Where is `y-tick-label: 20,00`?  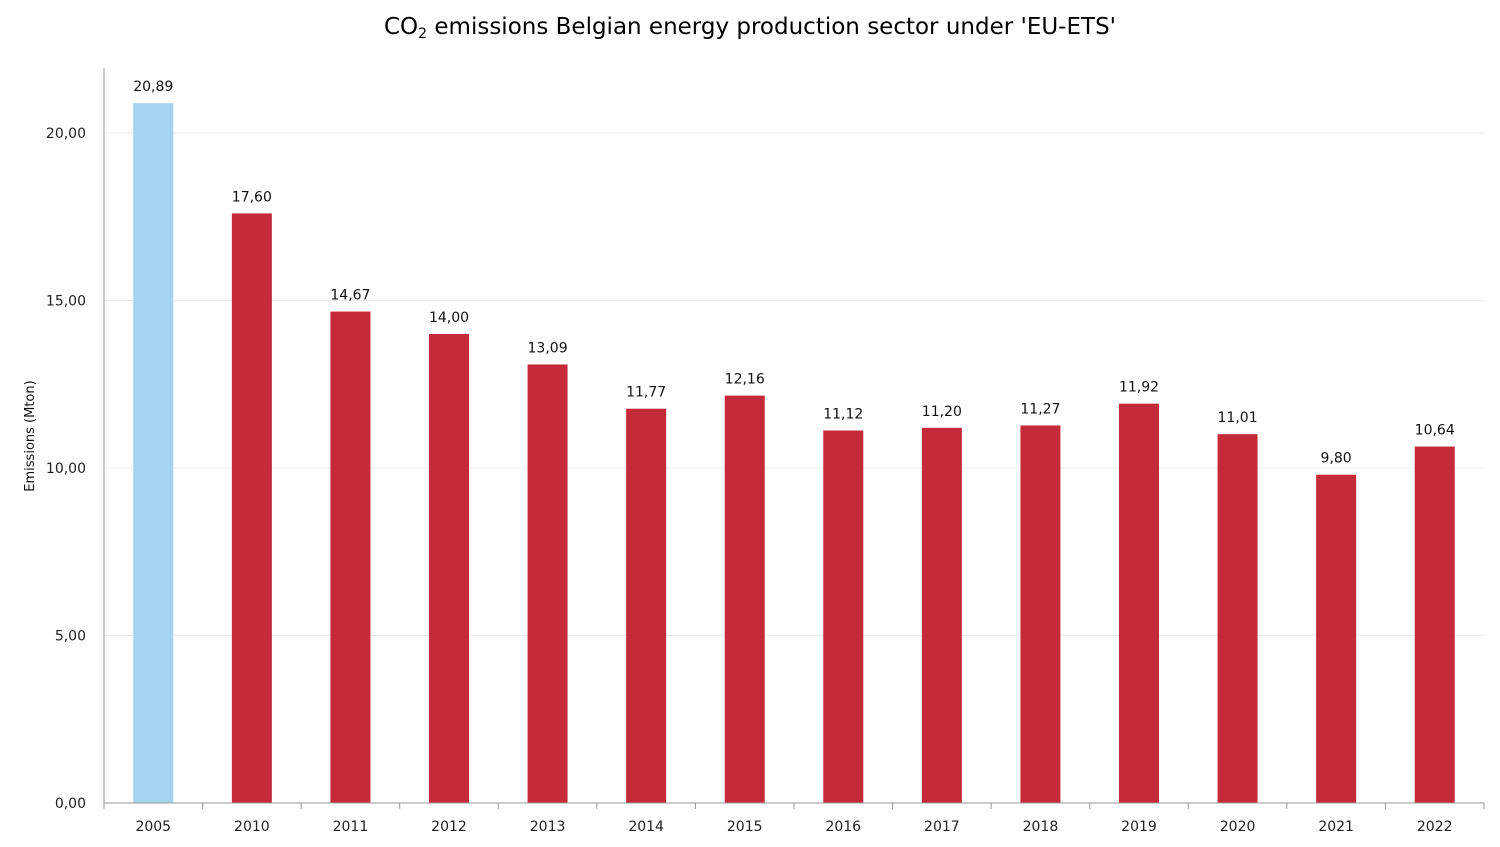
y-tick-label: 20,00 is located at coordinates (66, 134).